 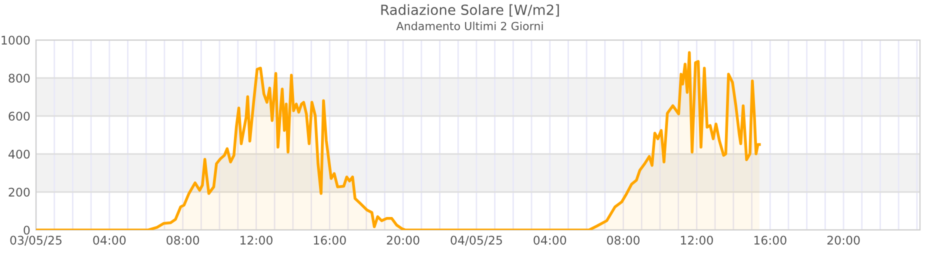 What do you see at coordinates (469, 26) in the screenshot?
I see `chart-subtitle: Andamento Ultimi 2 Giorni` at bounding box center [469, 26].